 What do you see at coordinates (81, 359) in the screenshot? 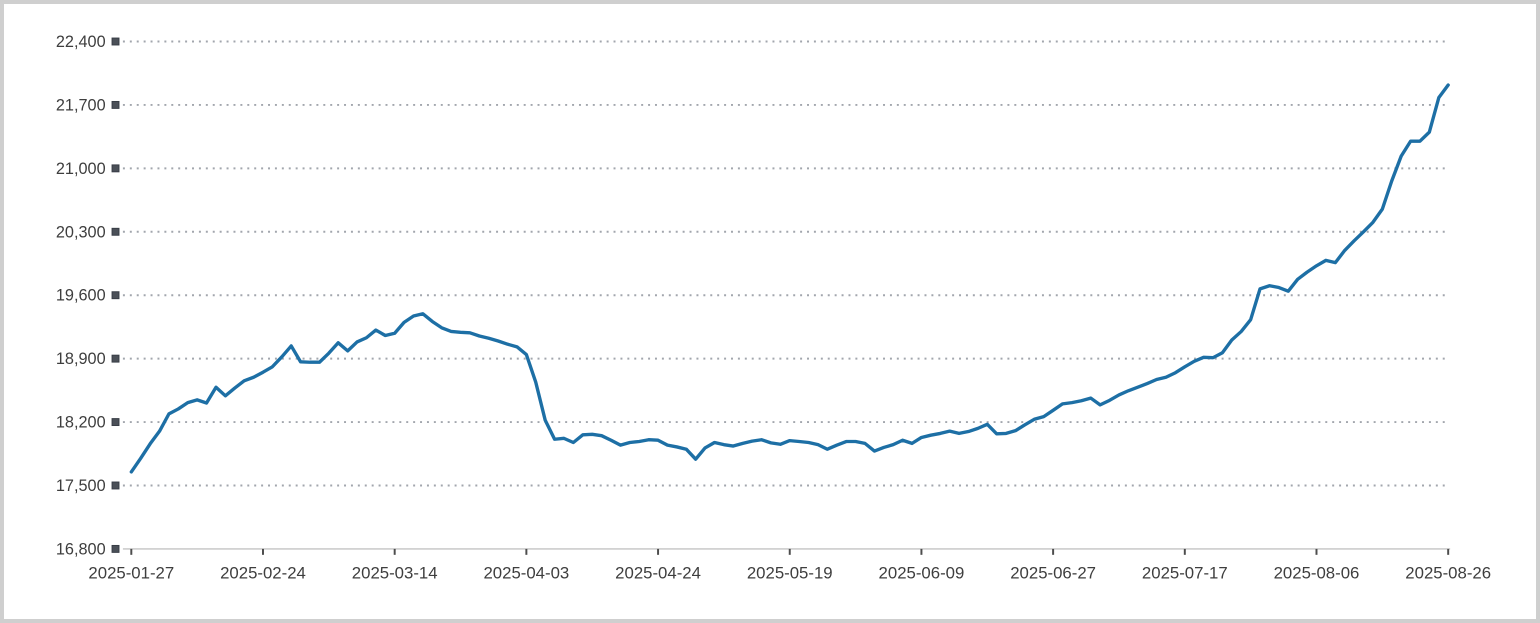
I see `y-axis-tick-label: 18,900` at bounding box center [81, 359].